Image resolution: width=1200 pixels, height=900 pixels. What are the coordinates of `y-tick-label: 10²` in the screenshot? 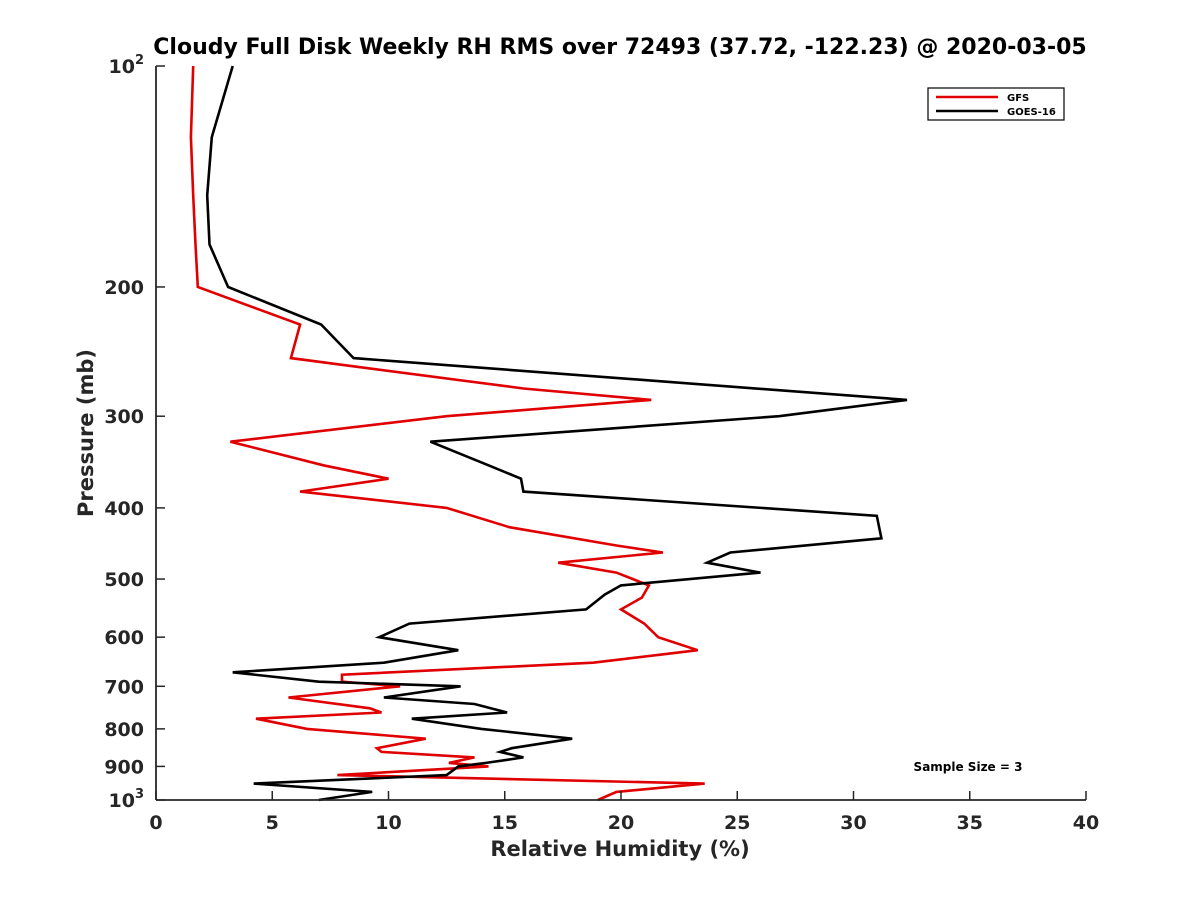 It's located at (127, 65).